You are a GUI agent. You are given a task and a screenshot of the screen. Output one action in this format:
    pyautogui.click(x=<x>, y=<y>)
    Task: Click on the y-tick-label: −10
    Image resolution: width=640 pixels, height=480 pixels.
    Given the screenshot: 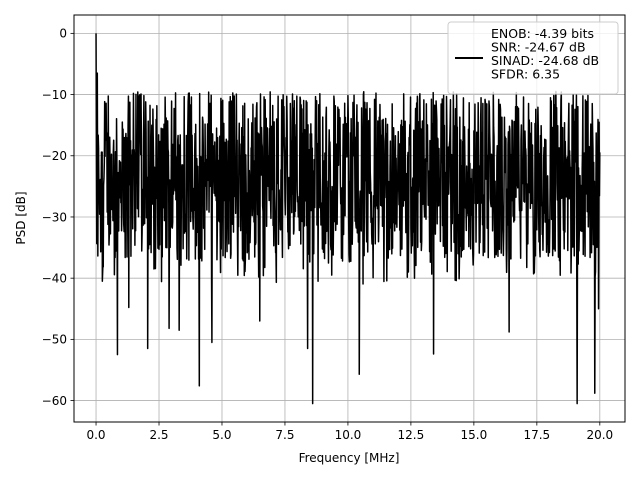 What is the action you would take?
    pyautogui.click(x=54, y=95)
    